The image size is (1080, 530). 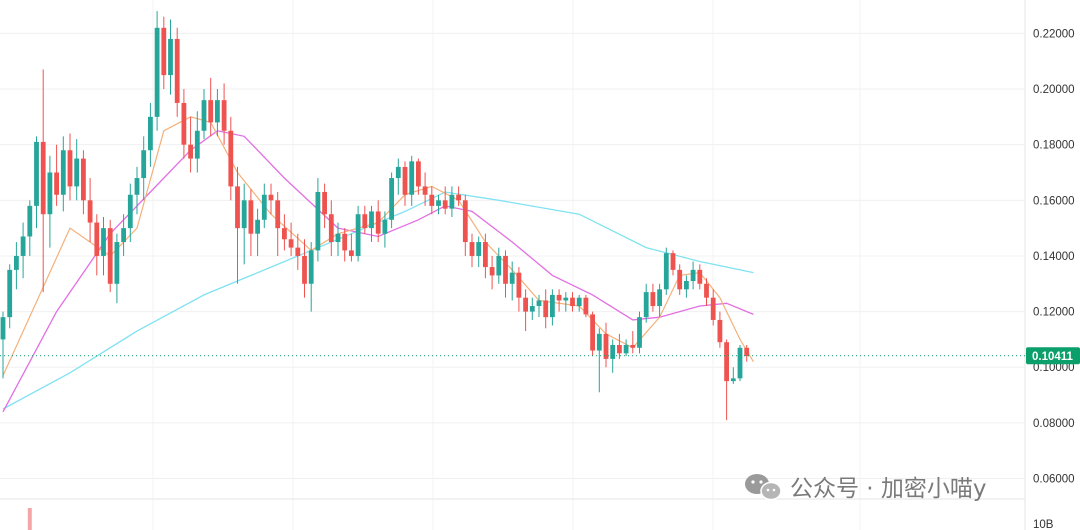 What do you see at coordinates (1054, 257) in the screenshot?
I see `y-tick-label-4: 0.14000` at bounding box center [1054, 257].